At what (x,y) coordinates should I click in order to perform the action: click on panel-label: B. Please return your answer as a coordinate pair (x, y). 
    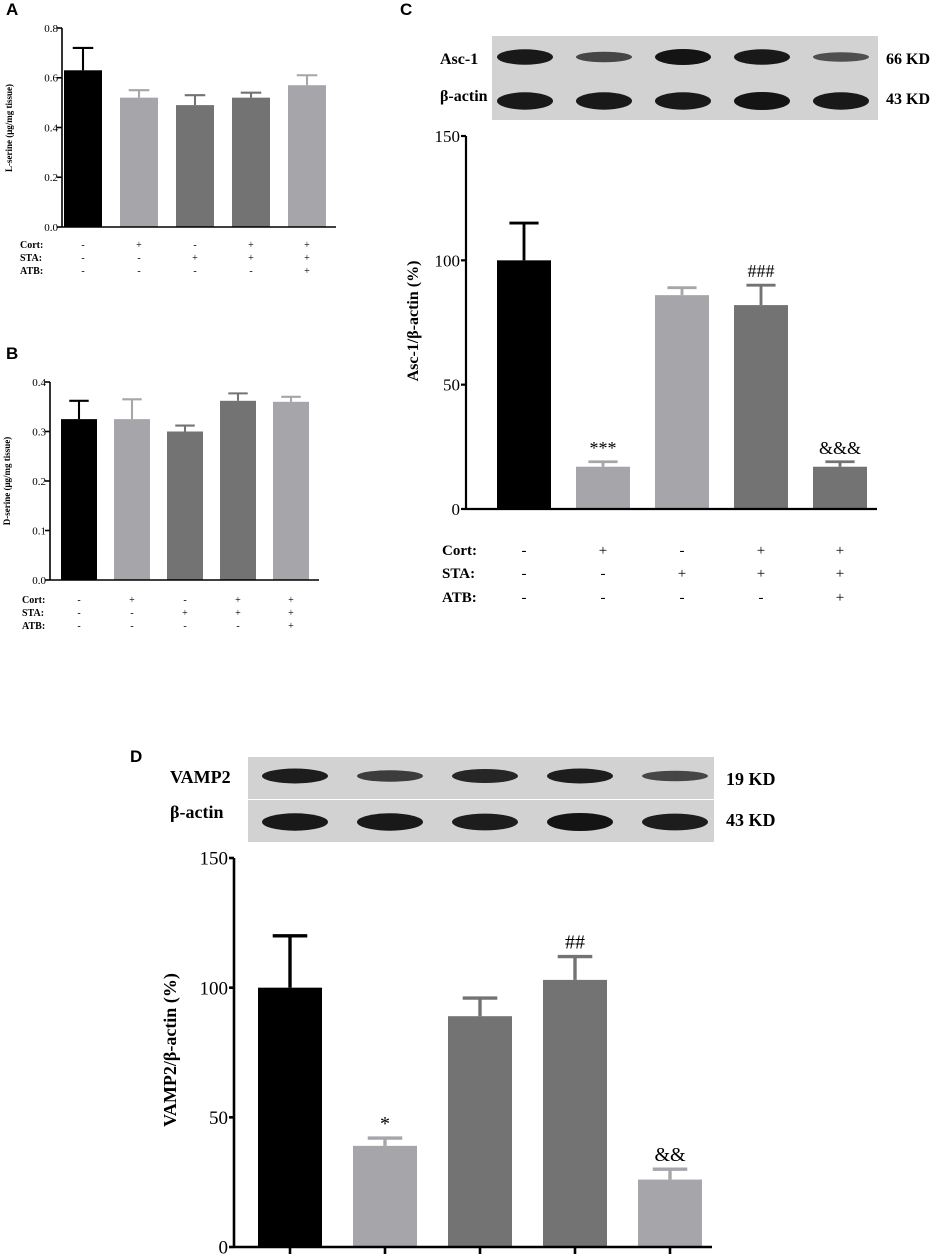
    Looking at the image, I should click on (12, 353).